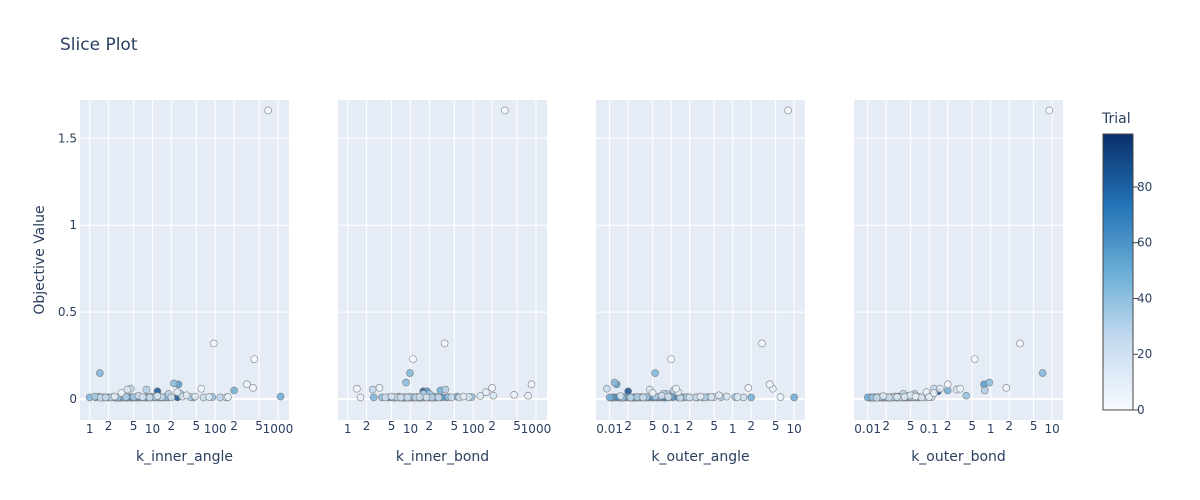 The image size is (1200, 500). Describe the element at coordinates (929, 429) in the screenshot. I see `x-tick-label: 0.1` at that location.